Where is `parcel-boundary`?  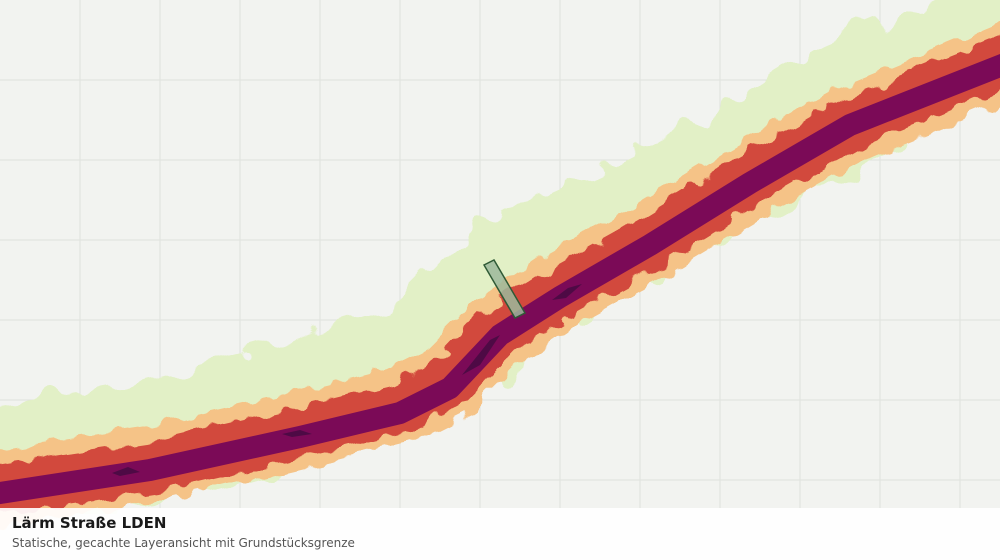 parcel-boundary is located at coordinates (504, 289).